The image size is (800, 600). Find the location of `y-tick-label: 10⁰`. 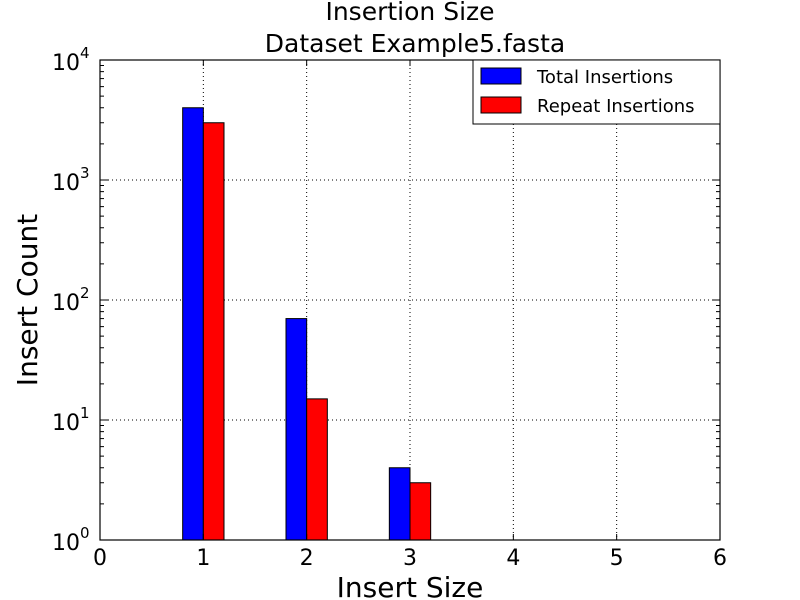

y-tick-label: 10⁰ is located at coordinates (71, 540).